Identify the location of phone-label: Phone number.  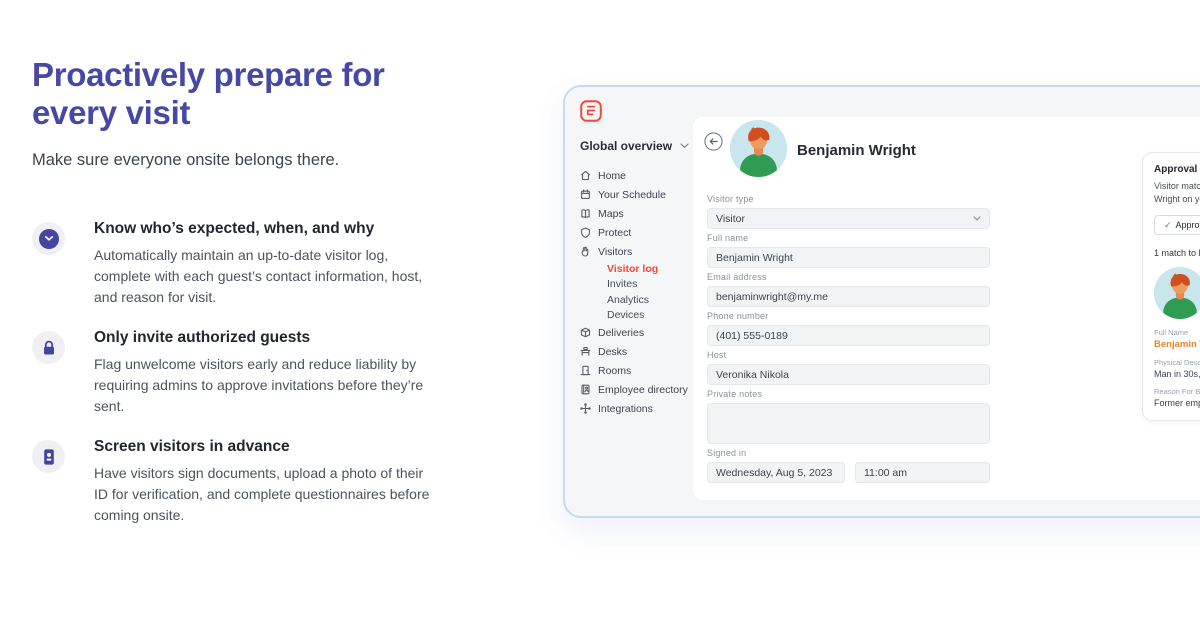
(738, 316).